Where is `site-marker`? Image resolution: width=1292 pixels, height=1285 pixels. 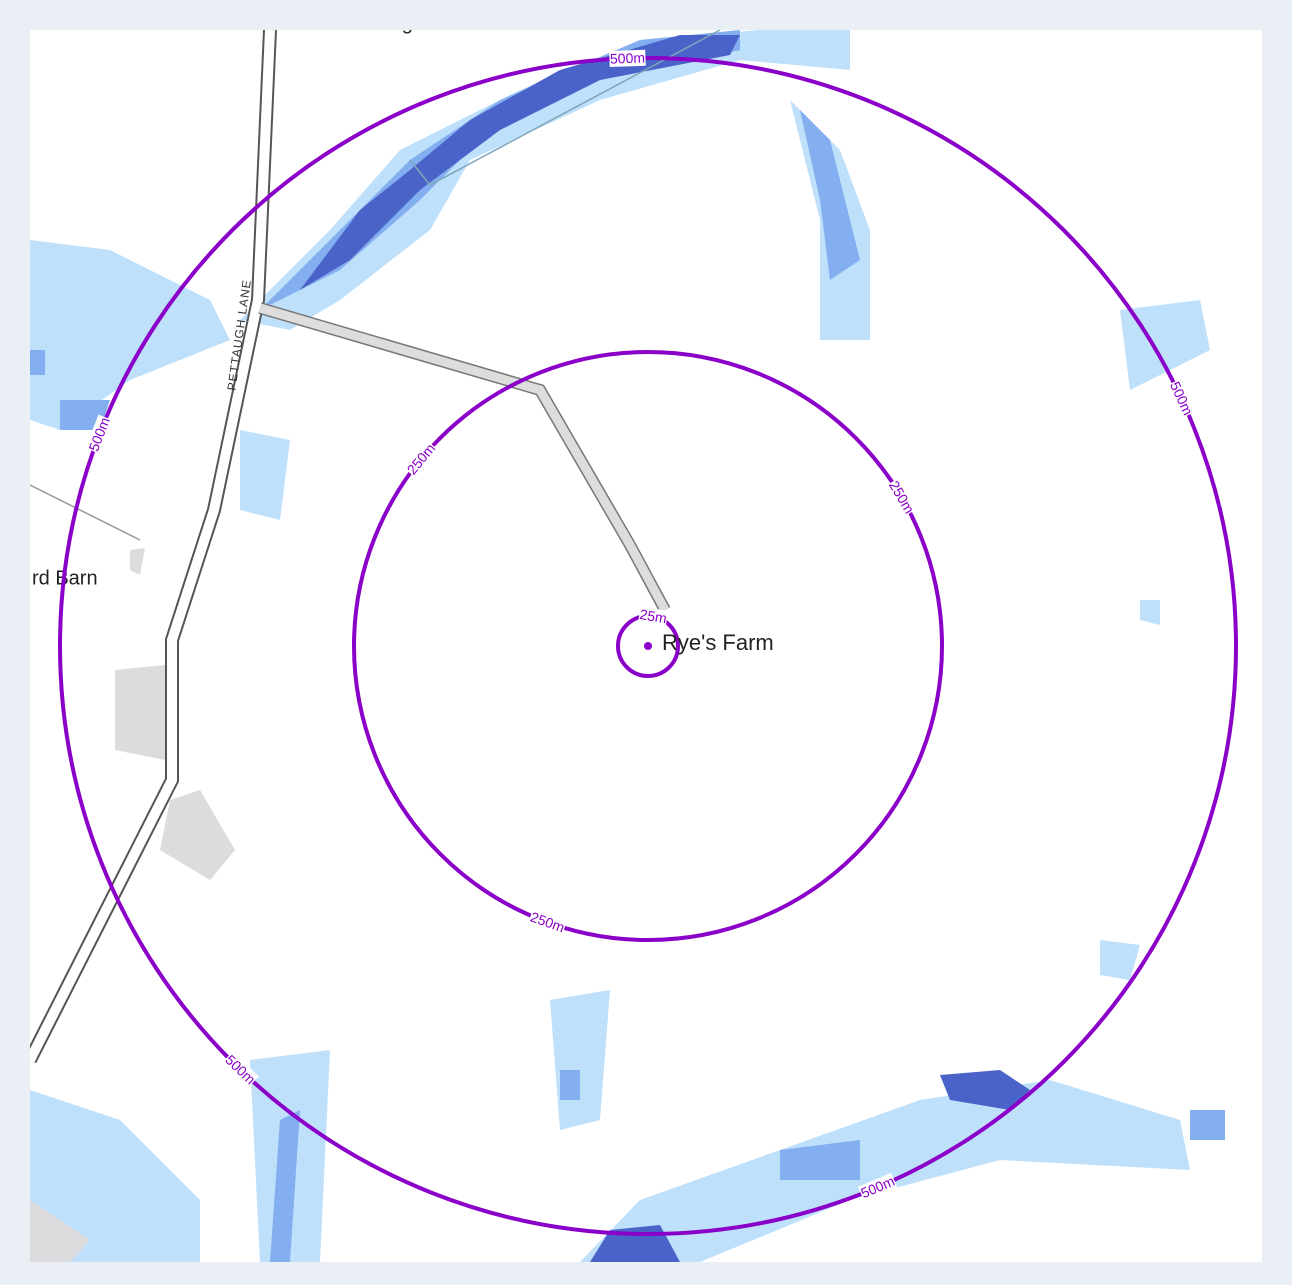 site-marker is located at coordinates (648, 646).